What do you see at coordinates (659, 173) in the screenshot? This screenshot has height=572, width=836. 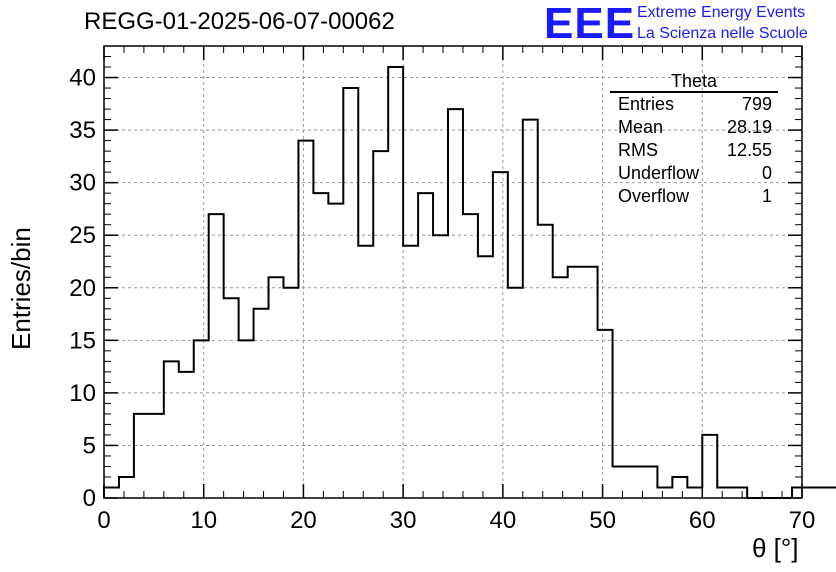 I see `stats-label: Underflow` at bounding box center [659, 173].